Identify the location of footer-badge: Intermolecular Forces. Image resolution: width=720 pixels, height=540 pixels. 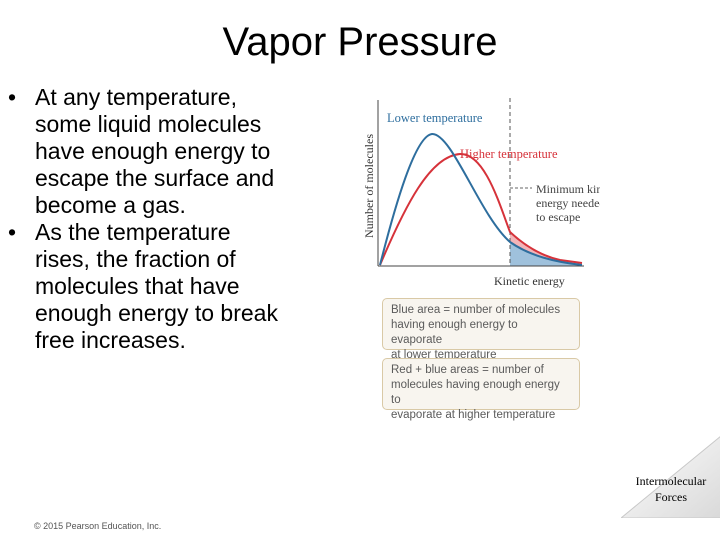
(670, 477).